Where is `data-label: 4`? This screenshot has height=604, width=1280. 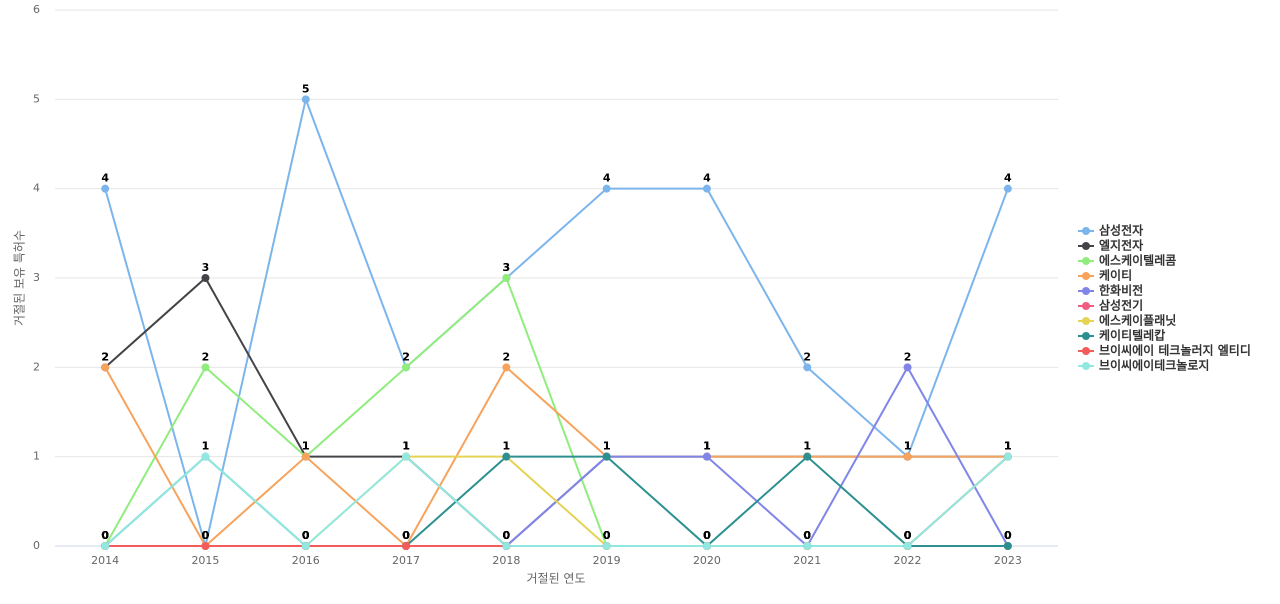
data-label: 4 is located at coordinates (707, 178).